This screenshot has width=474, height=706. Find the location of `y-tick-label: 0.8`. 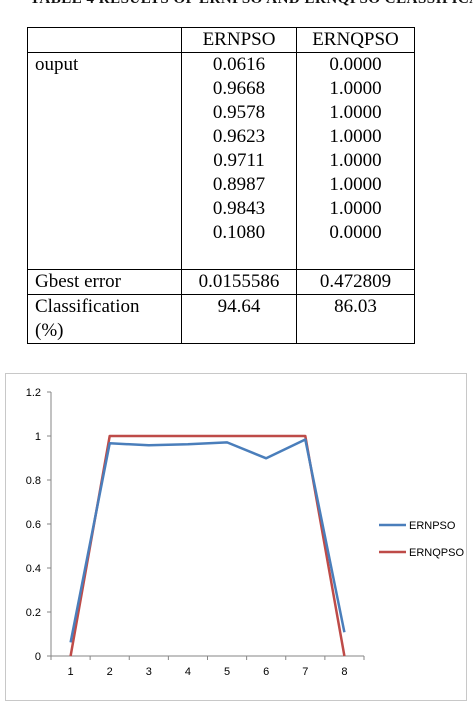

y-tick-label: 0.8 is located at coordinates (33, 481).